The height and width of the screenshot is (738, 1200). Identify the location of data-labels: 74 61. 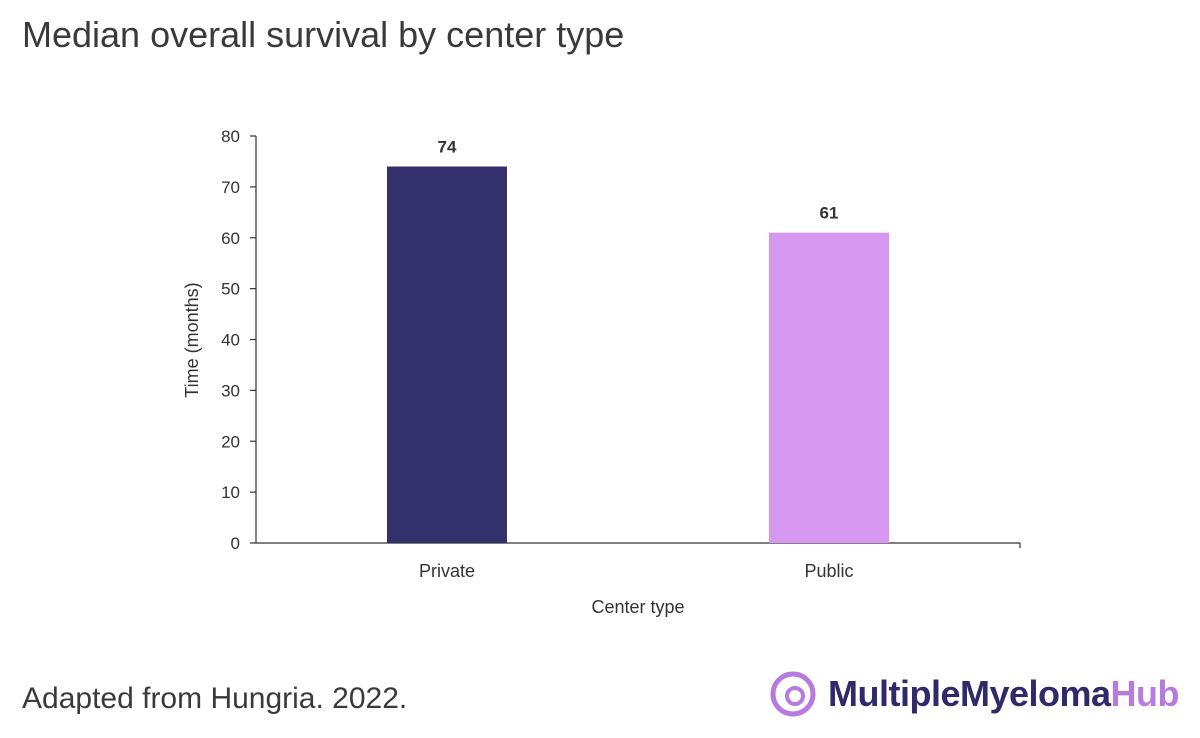
(638, 180).